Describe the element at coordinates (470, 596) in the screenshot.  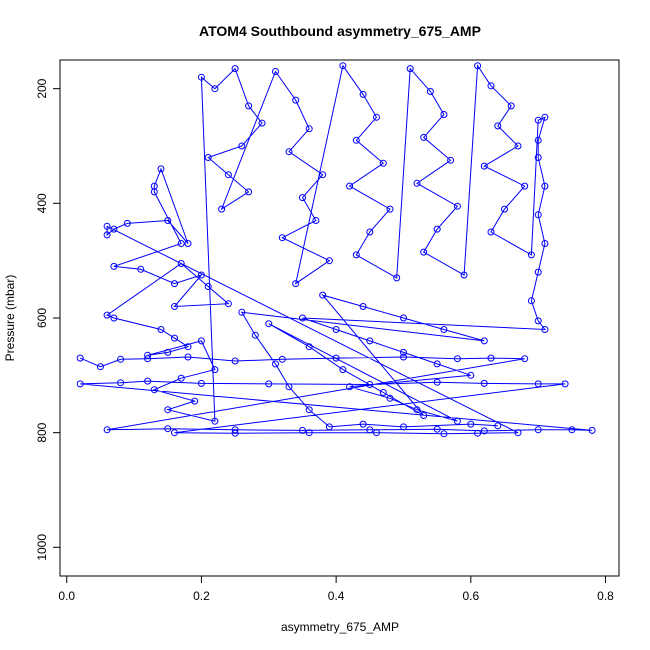
I see `x-tick-label: 0.6` at that location.